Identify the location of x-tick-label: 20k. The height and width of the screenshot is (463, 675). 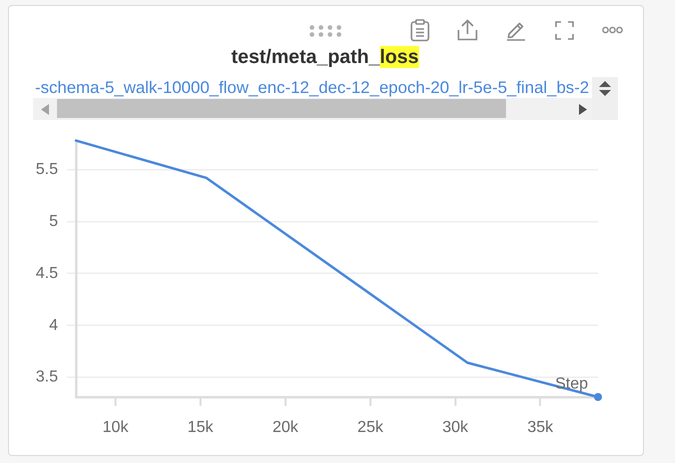
(286, 427).